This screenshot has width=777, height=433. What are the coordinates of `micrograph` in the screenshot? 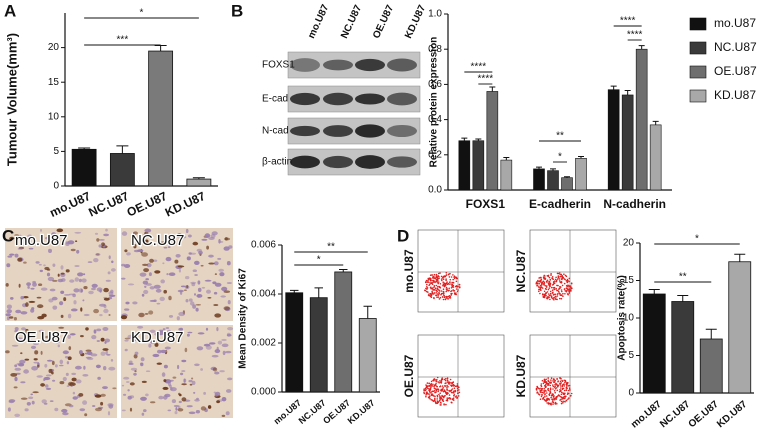 It's located at (177, 371).